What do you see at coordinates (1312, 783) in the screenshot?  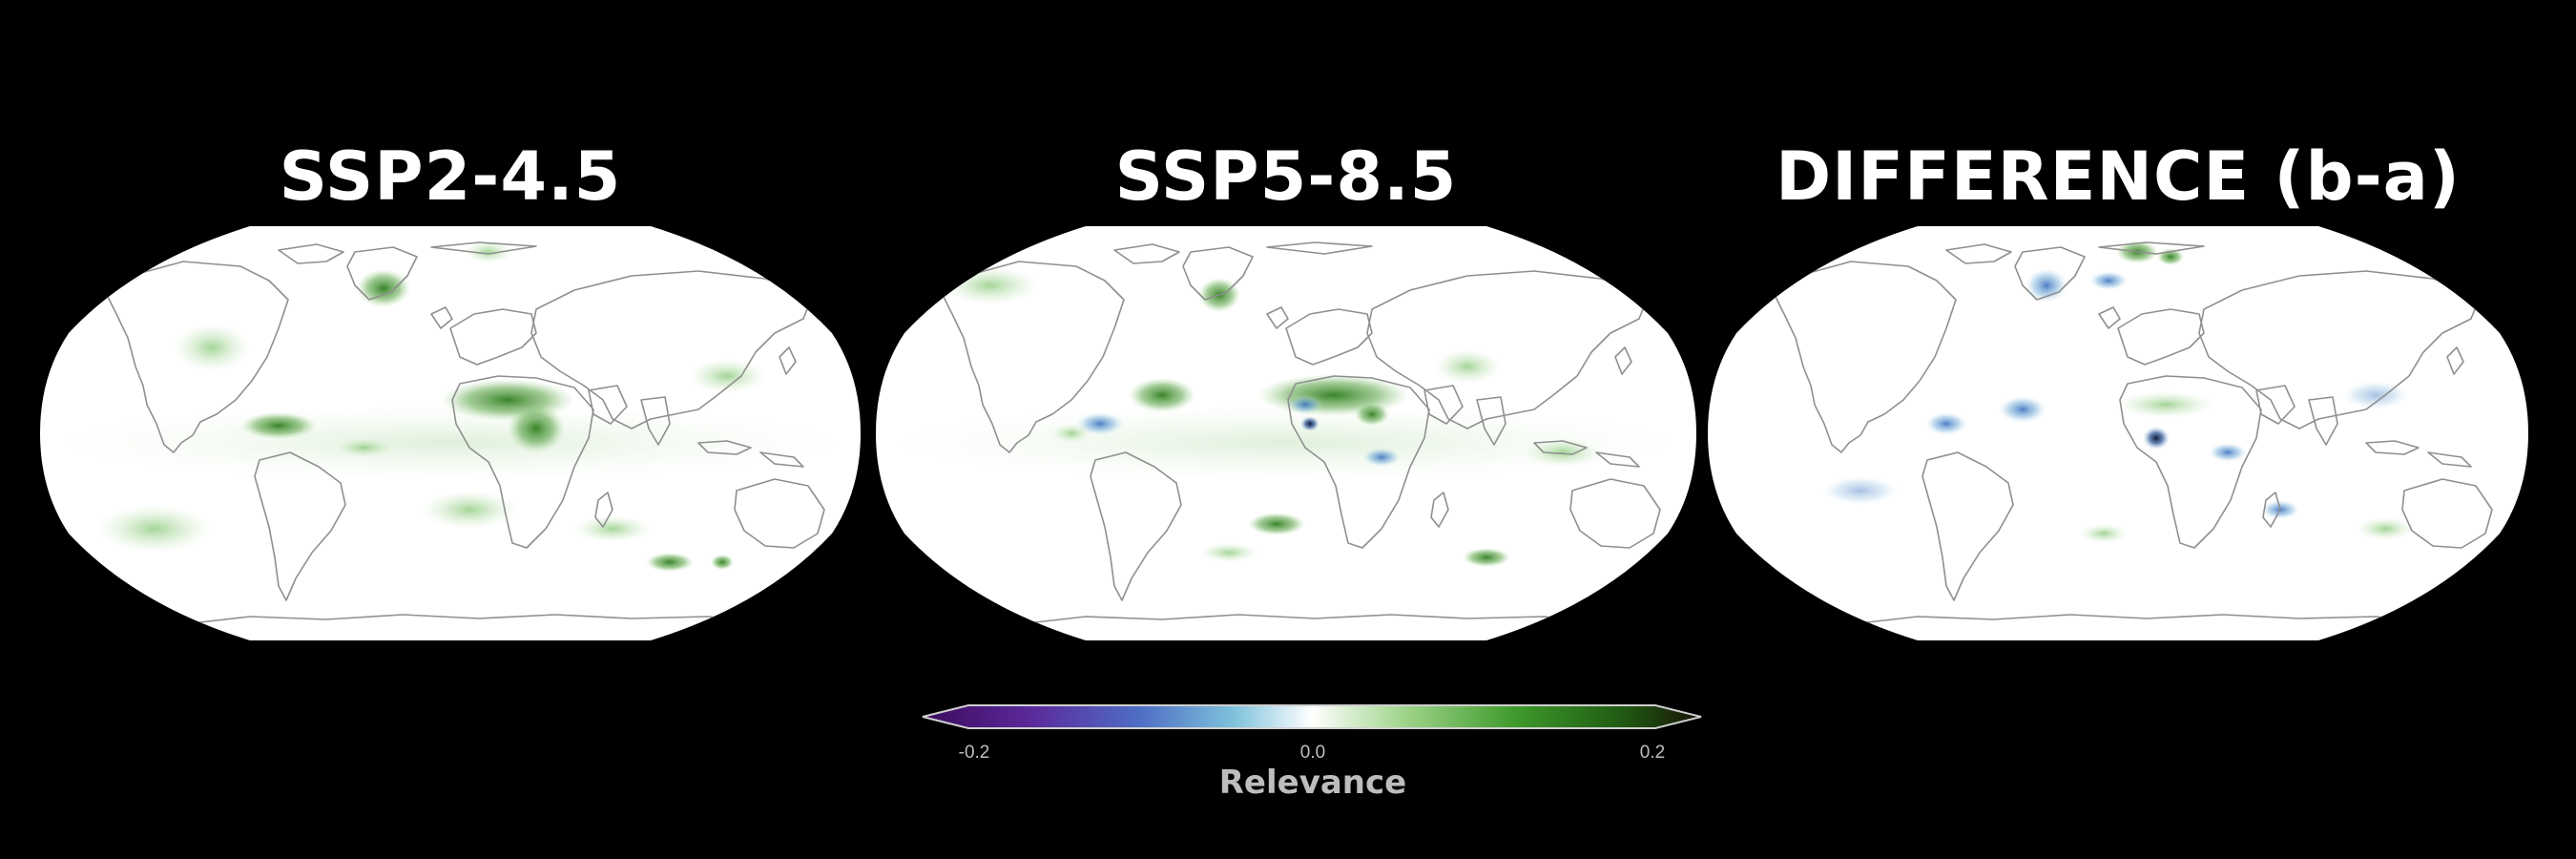 I see `colorbar-label: Relevance` at bounding box center [1312, 783].